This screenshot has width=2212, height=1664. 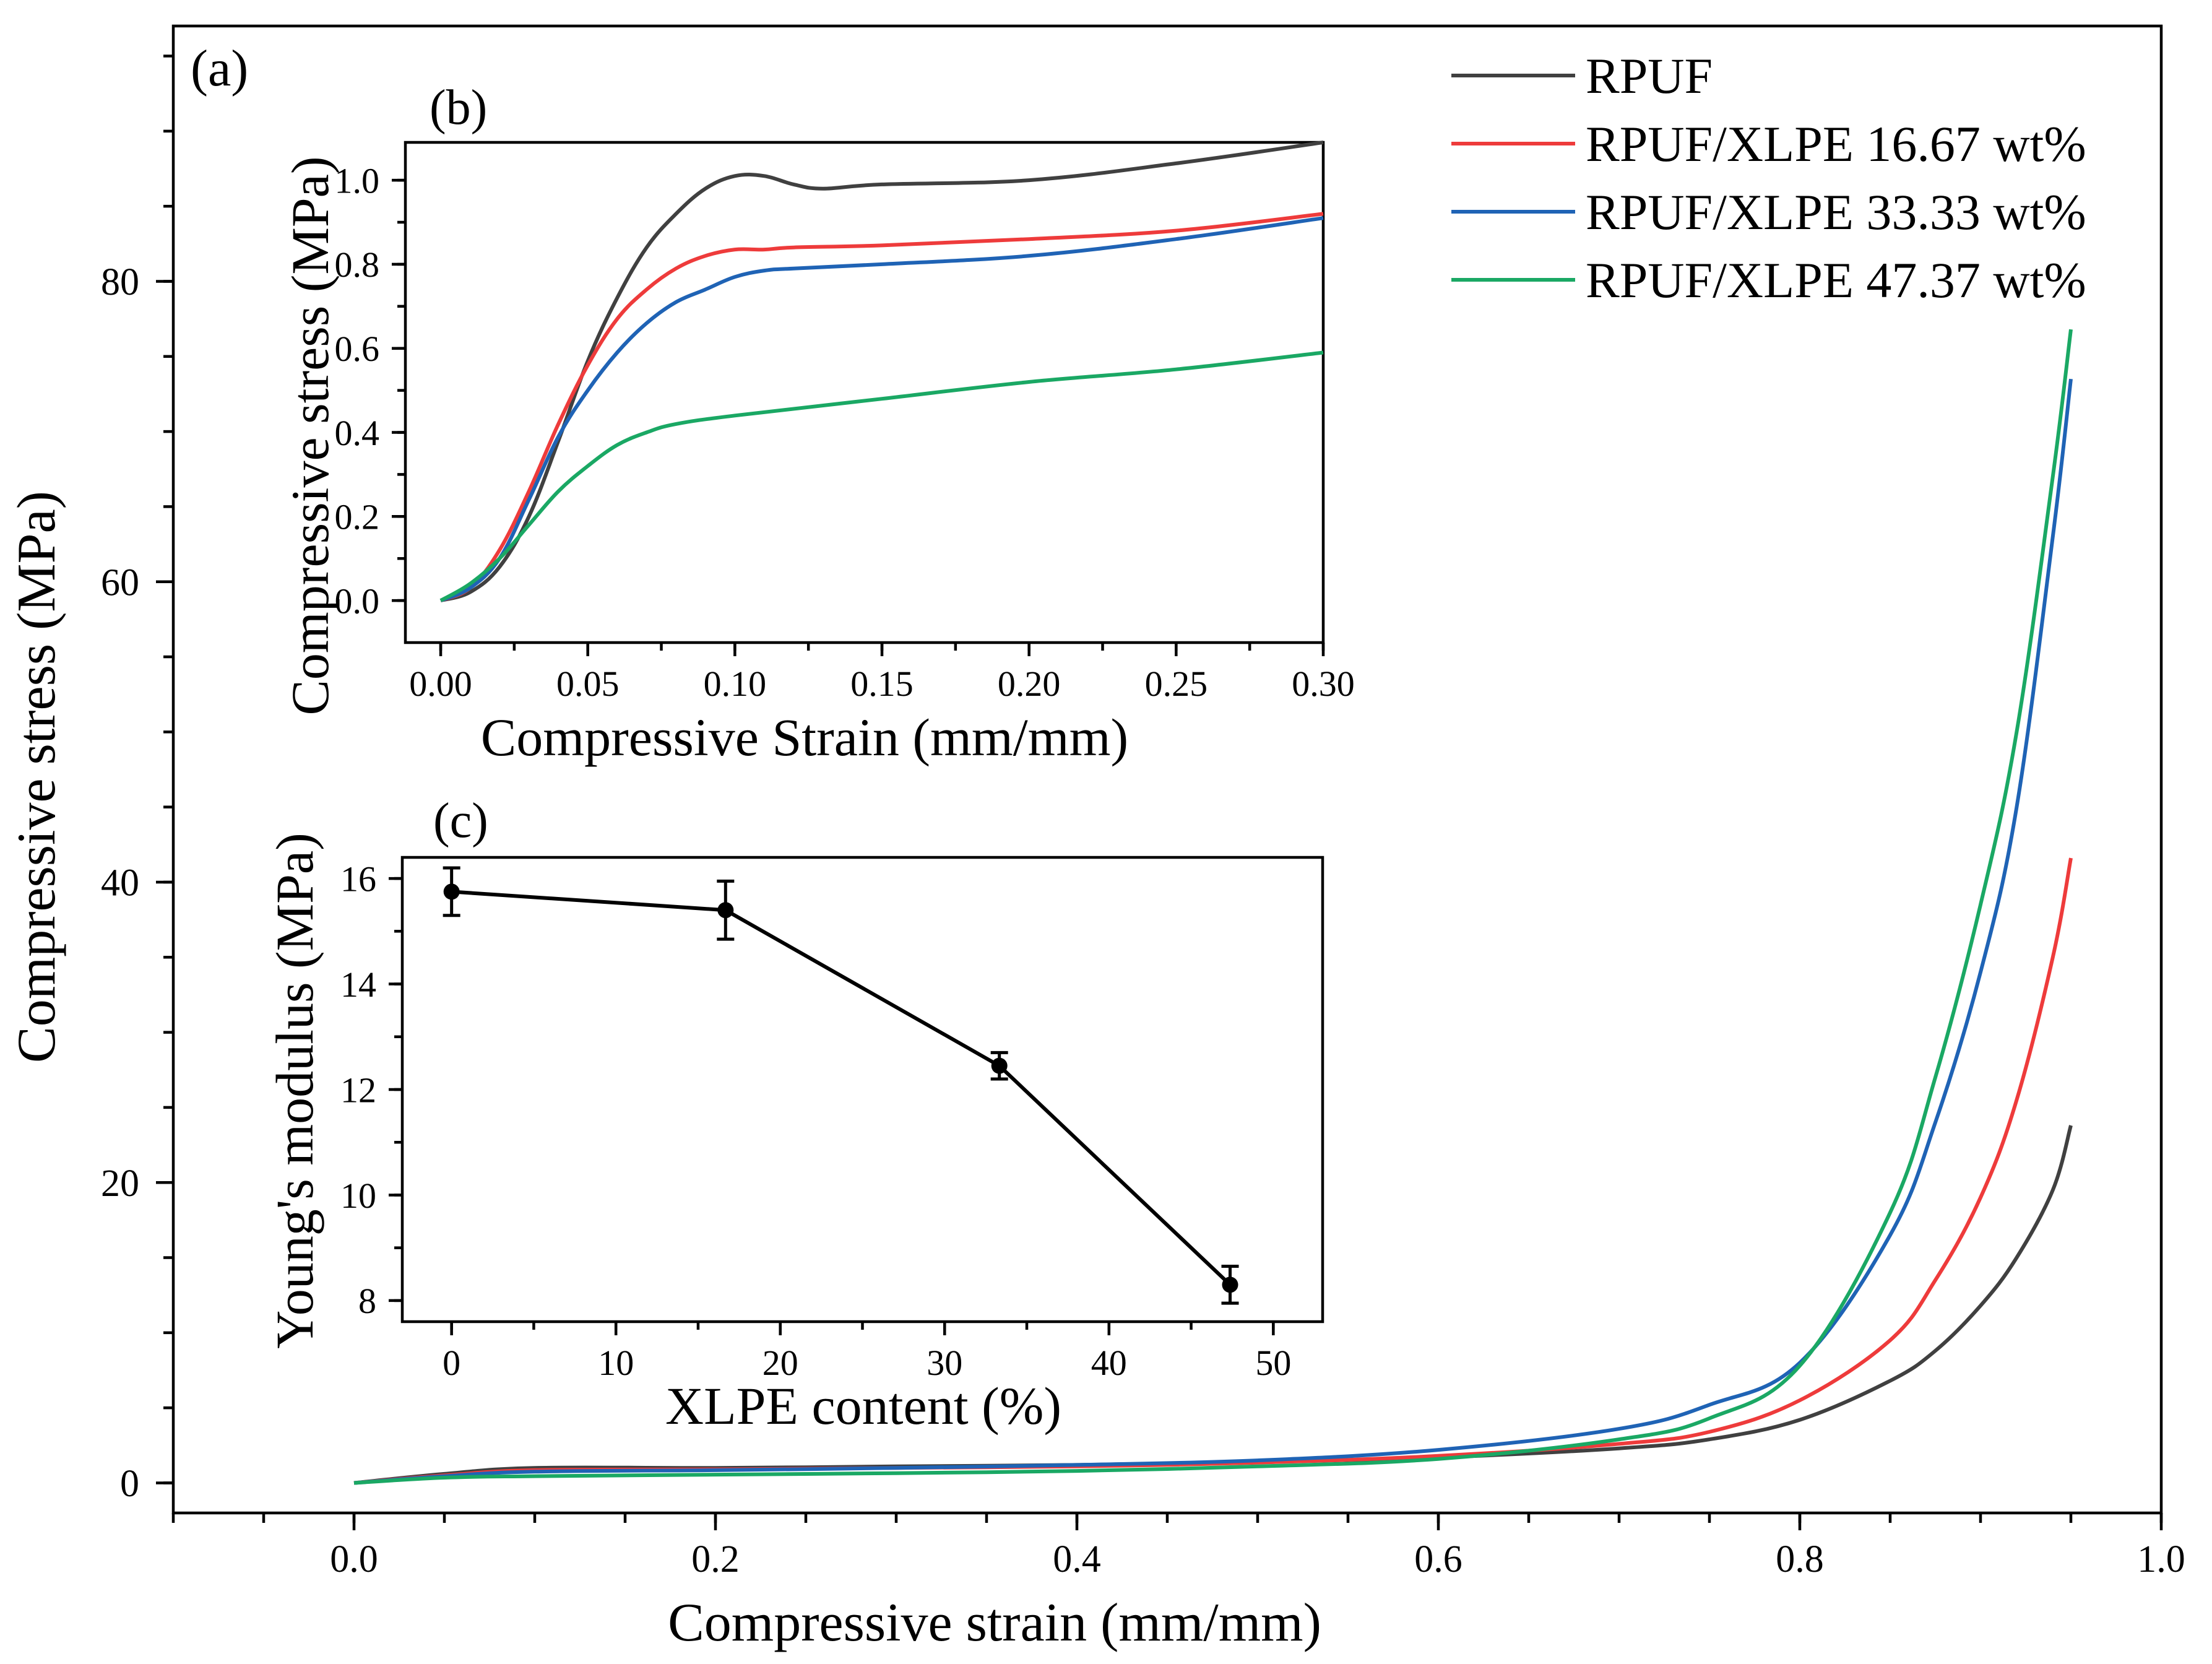 What do you see at coordinates (294, 1090) in the screenshot?
I see `panel-c-y-axis-label: Young's modulus (MPa)` at bounding box center [294, 1090].